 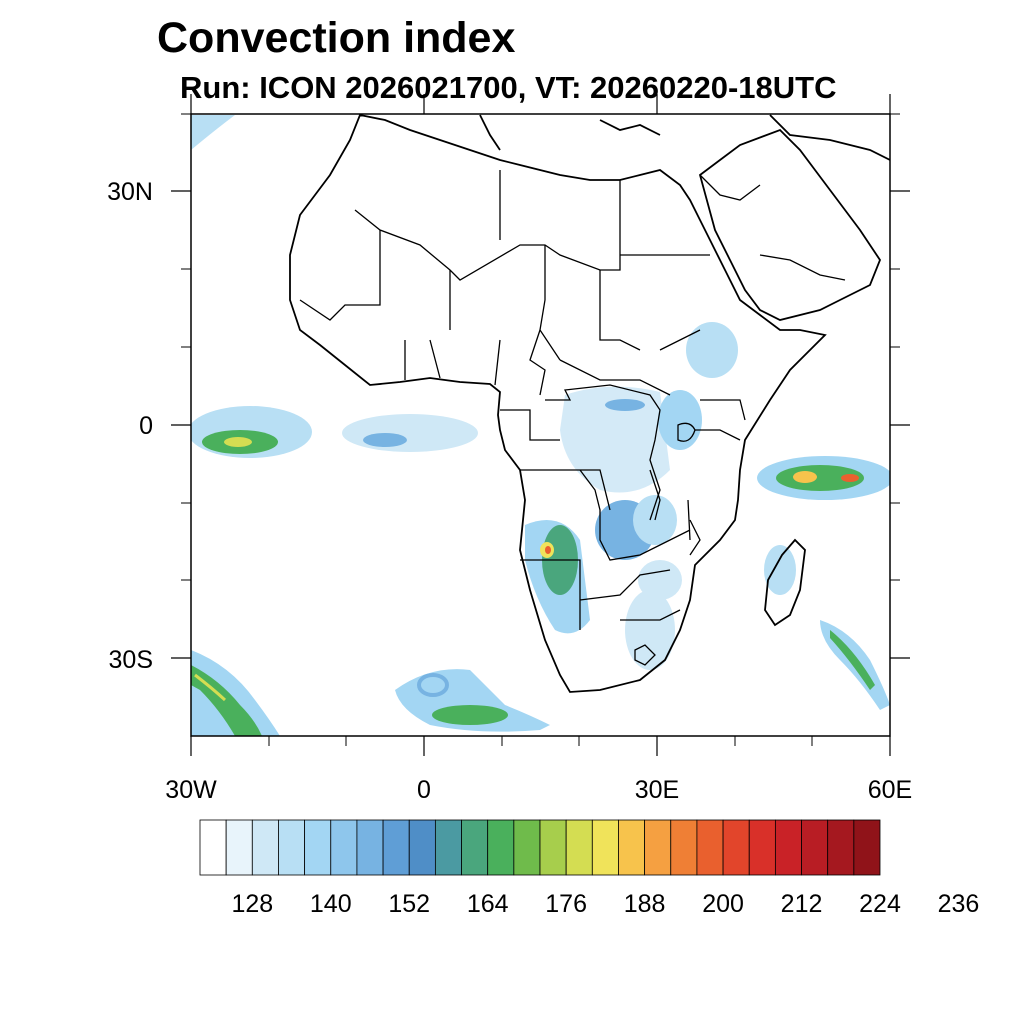 What do you see at coordinates (604, 213) in the screenshot?
I see `north-africa-borders` at bounding box center [604, 213].